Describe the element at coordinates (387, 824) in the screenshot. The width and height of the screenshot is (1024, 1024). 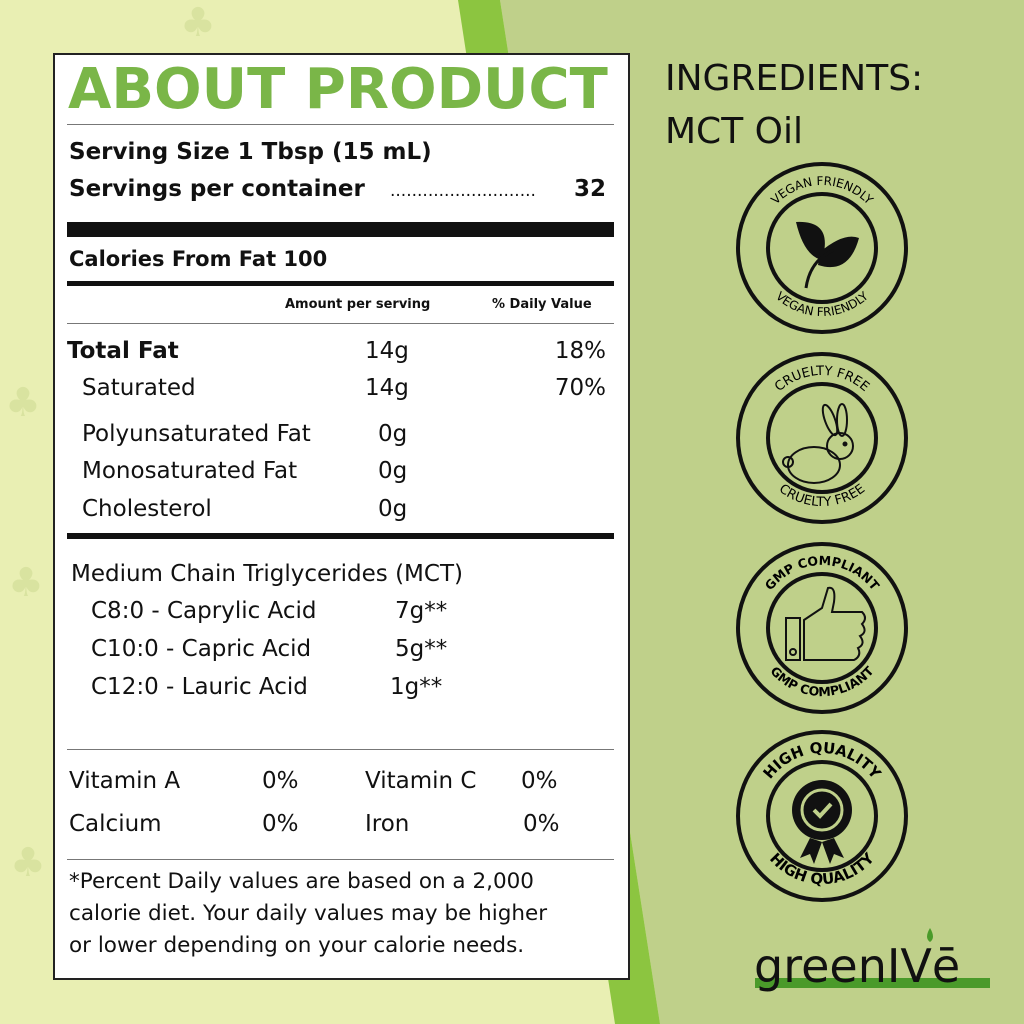
I see `vitamin-name: Iron` at that location.